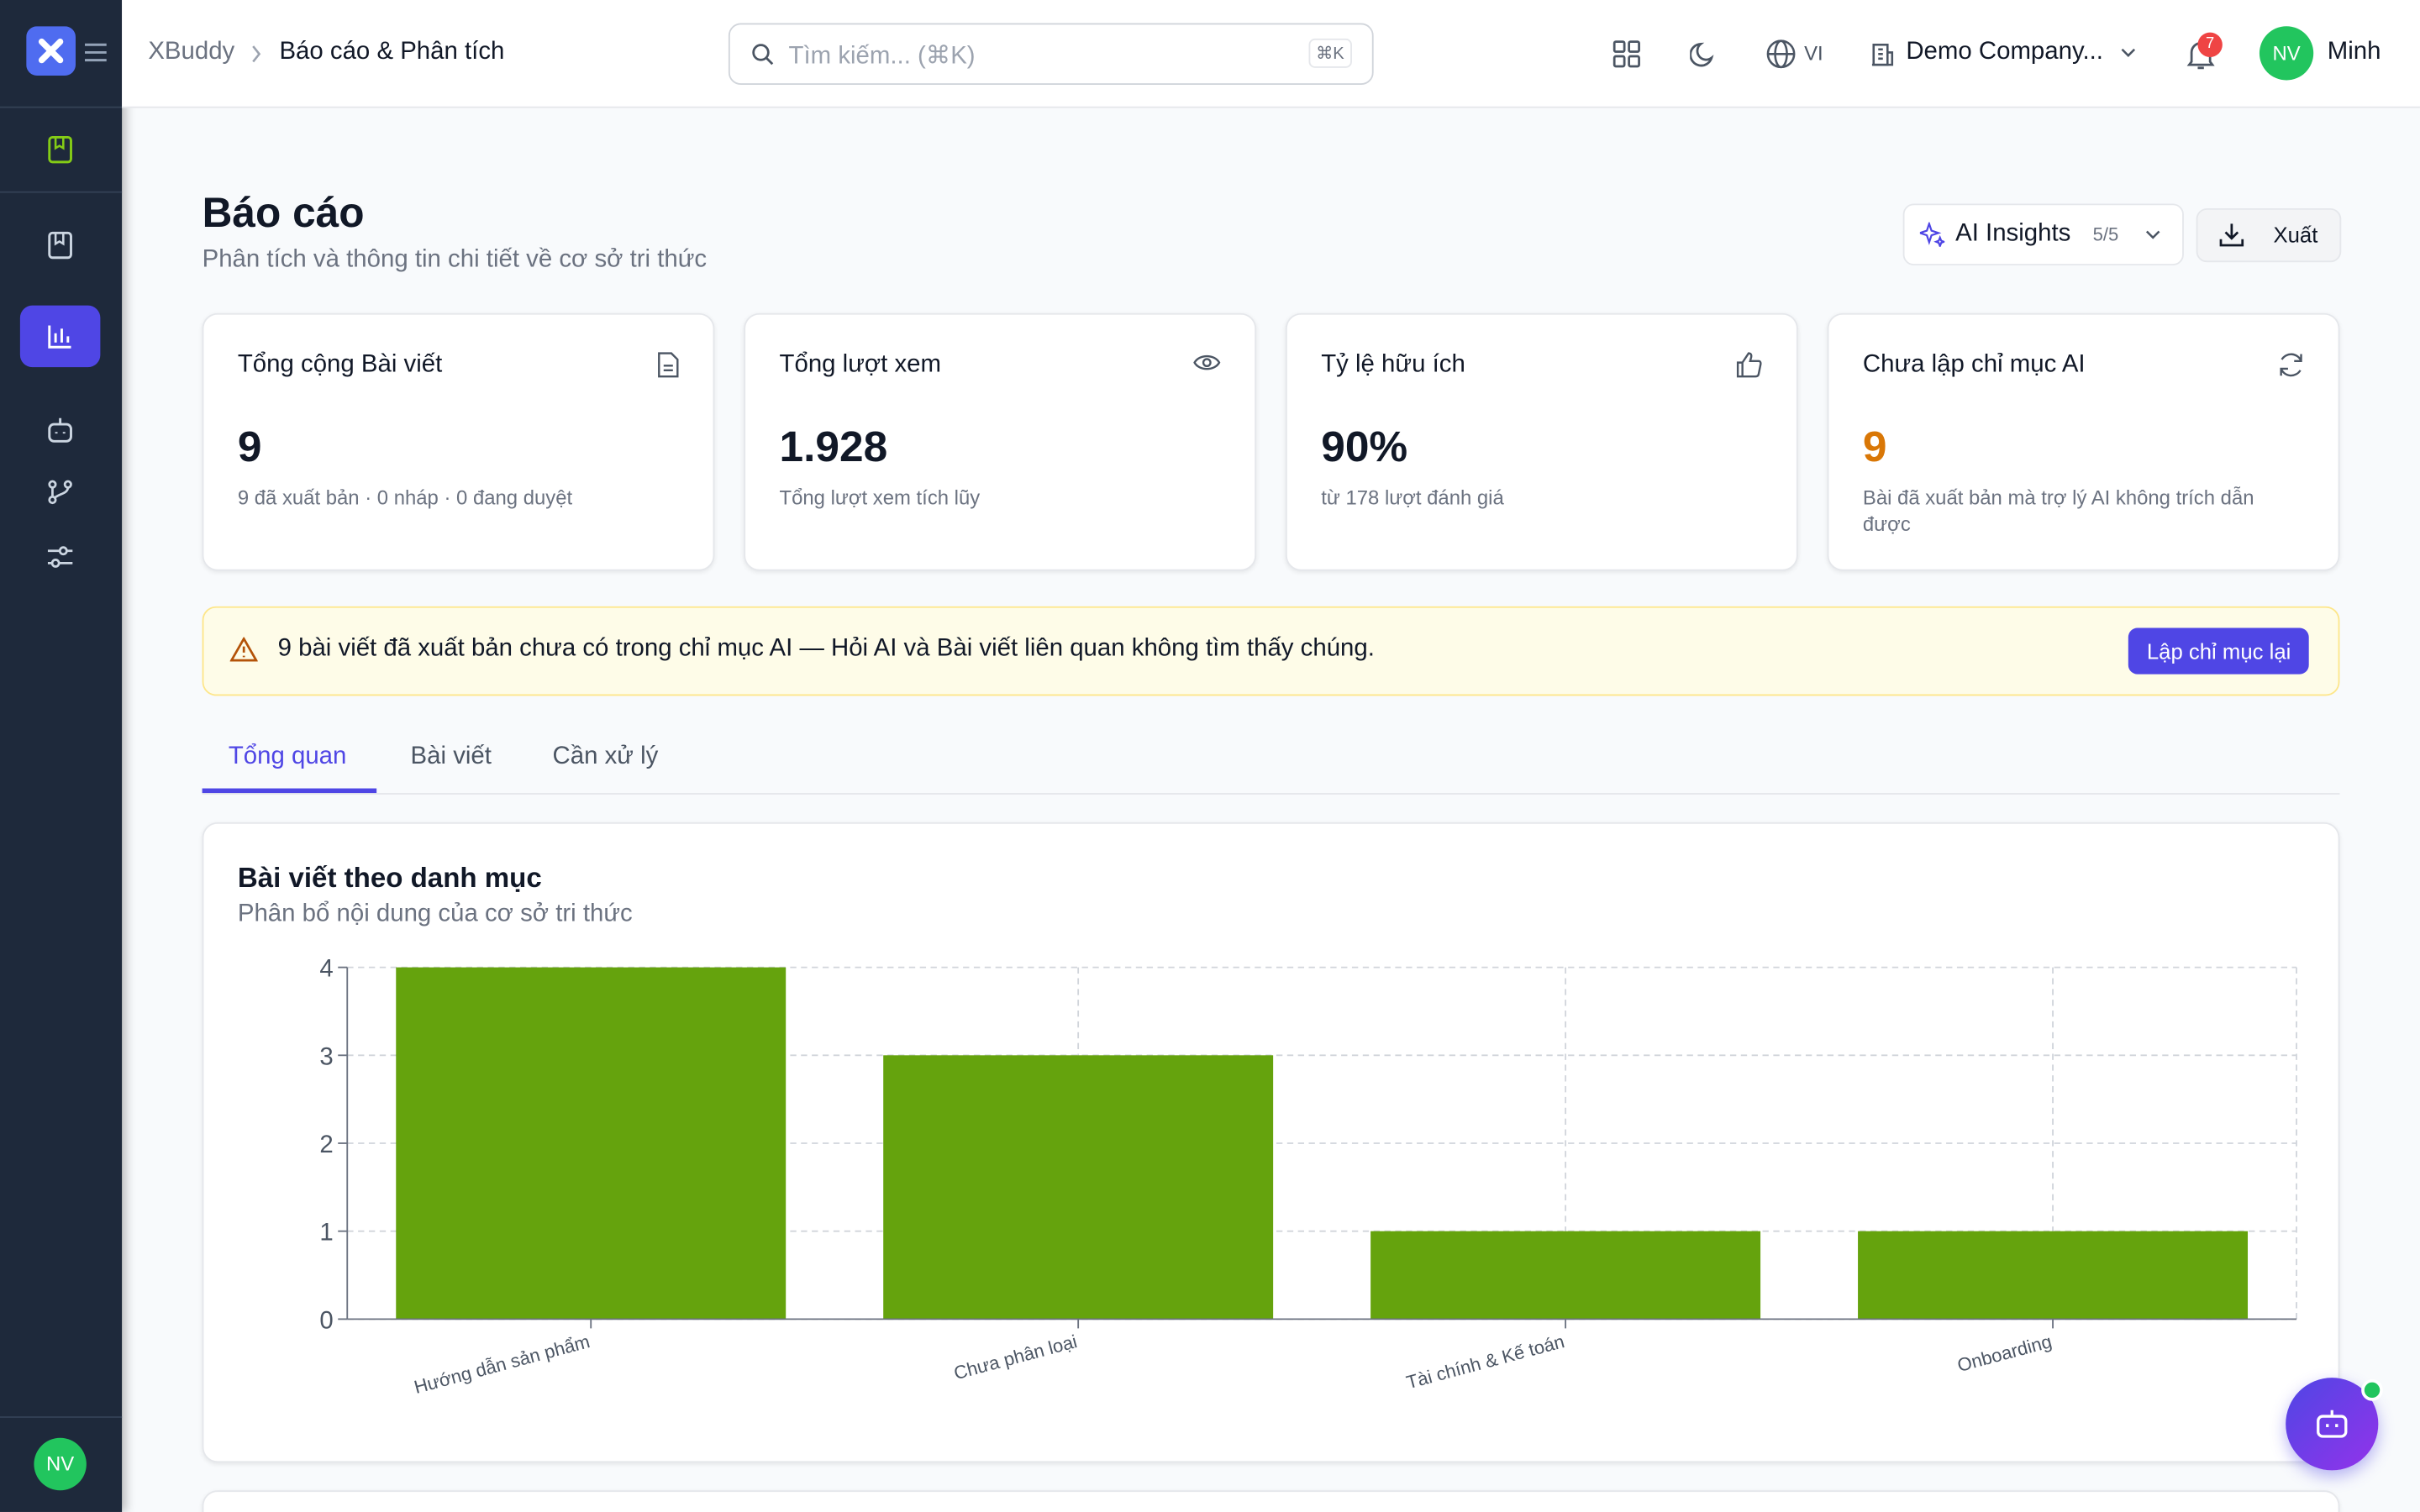  What do you see at coordinates (1626, 54) in the screenshot?
I see `apps-button` at bounding box center [1626, 54].